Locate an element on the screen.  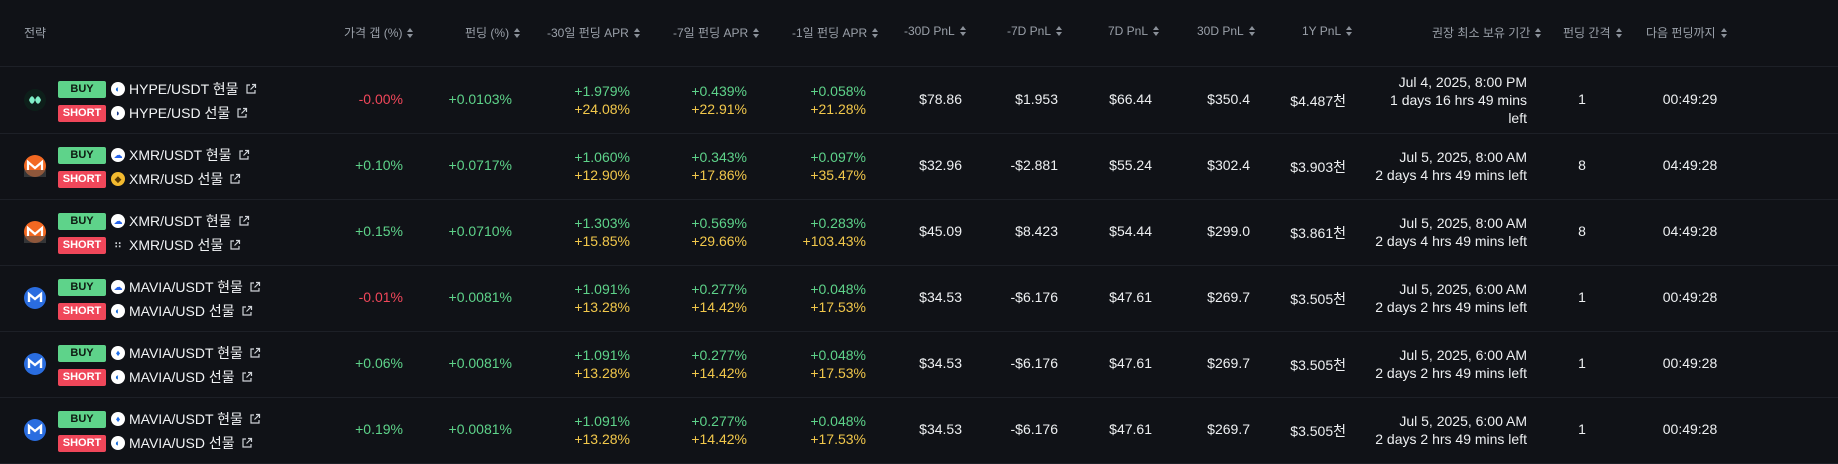
header-next-funding: 다음 펀딩까지 is located at coordinates (1686, 32).